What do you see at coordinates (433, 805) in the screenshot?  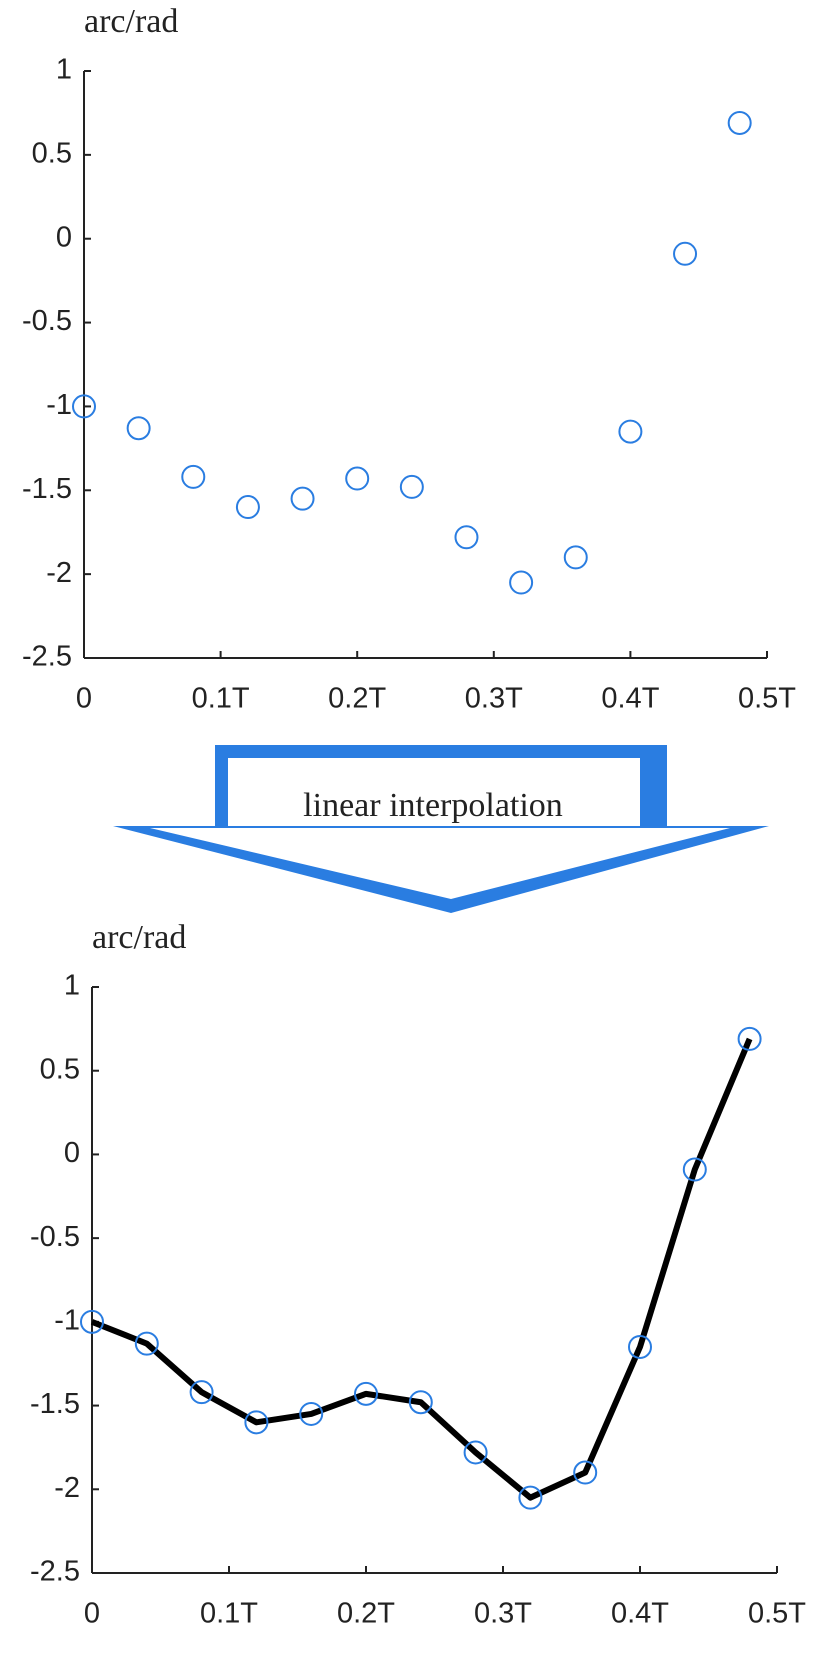 I see `annotation: linear interpolation` at bounding box center [433, 805].